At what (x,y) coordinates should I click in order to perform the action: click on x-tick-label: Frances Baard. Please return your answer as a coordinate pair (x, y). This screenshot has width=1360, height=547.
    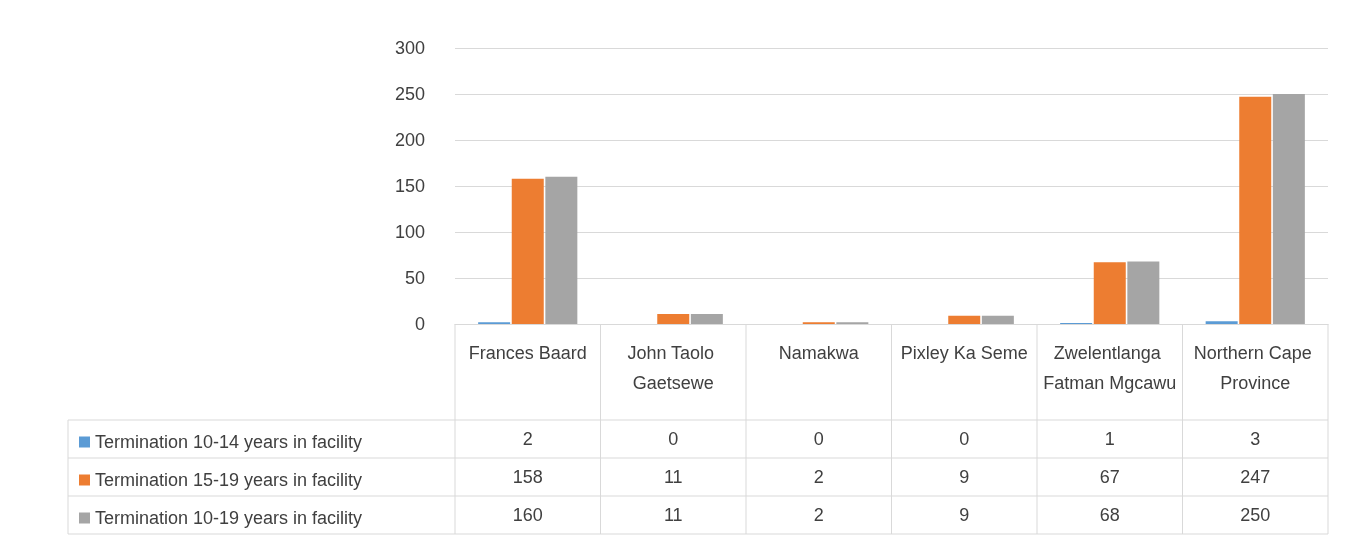
    Looking at the image, I should click on (527, 353).